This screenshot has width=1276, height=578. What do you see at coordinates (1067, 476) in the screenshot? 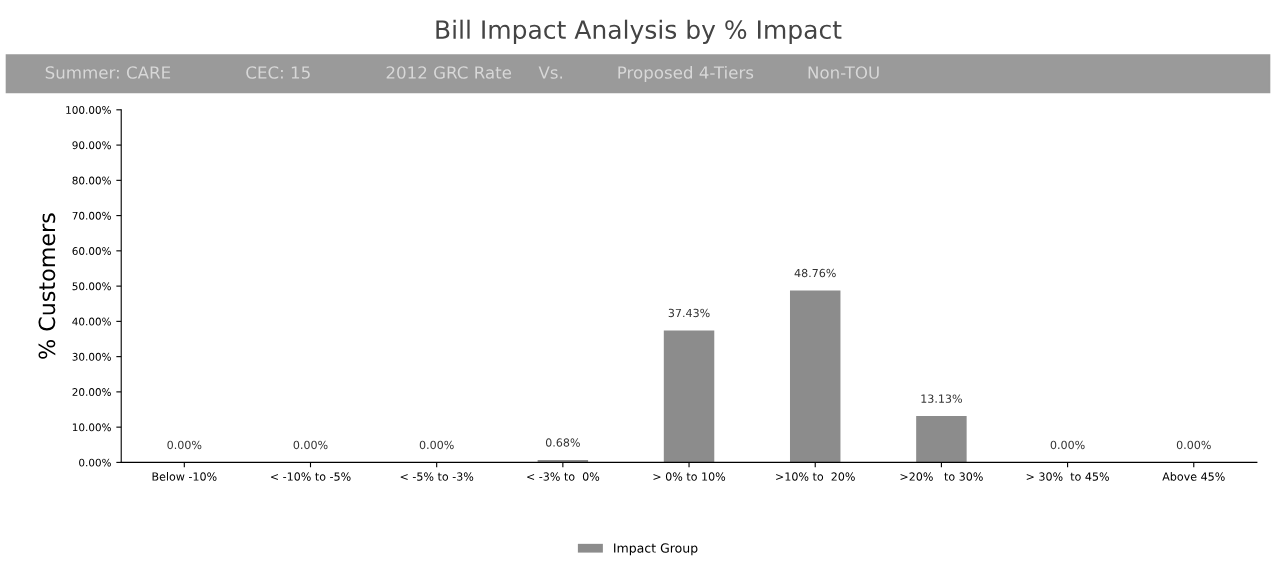
I see `x-tick-label: > 30% to 45%` at bounding box center [1067, 476].